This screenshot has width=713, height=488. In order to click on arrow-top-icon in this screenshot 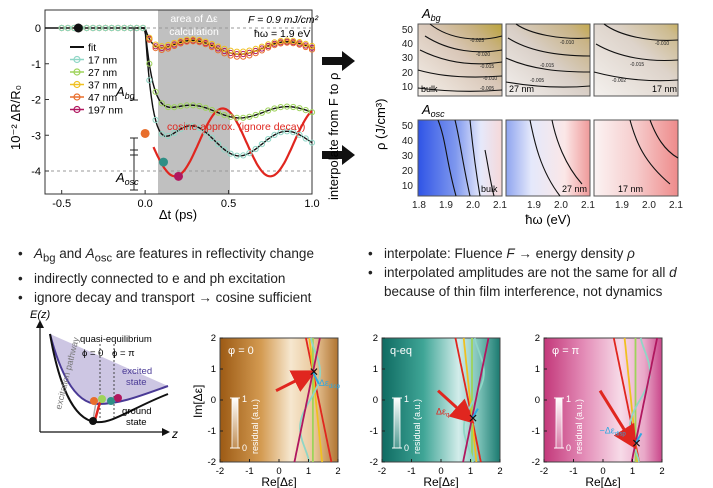, I will do `click(338, 61)`.